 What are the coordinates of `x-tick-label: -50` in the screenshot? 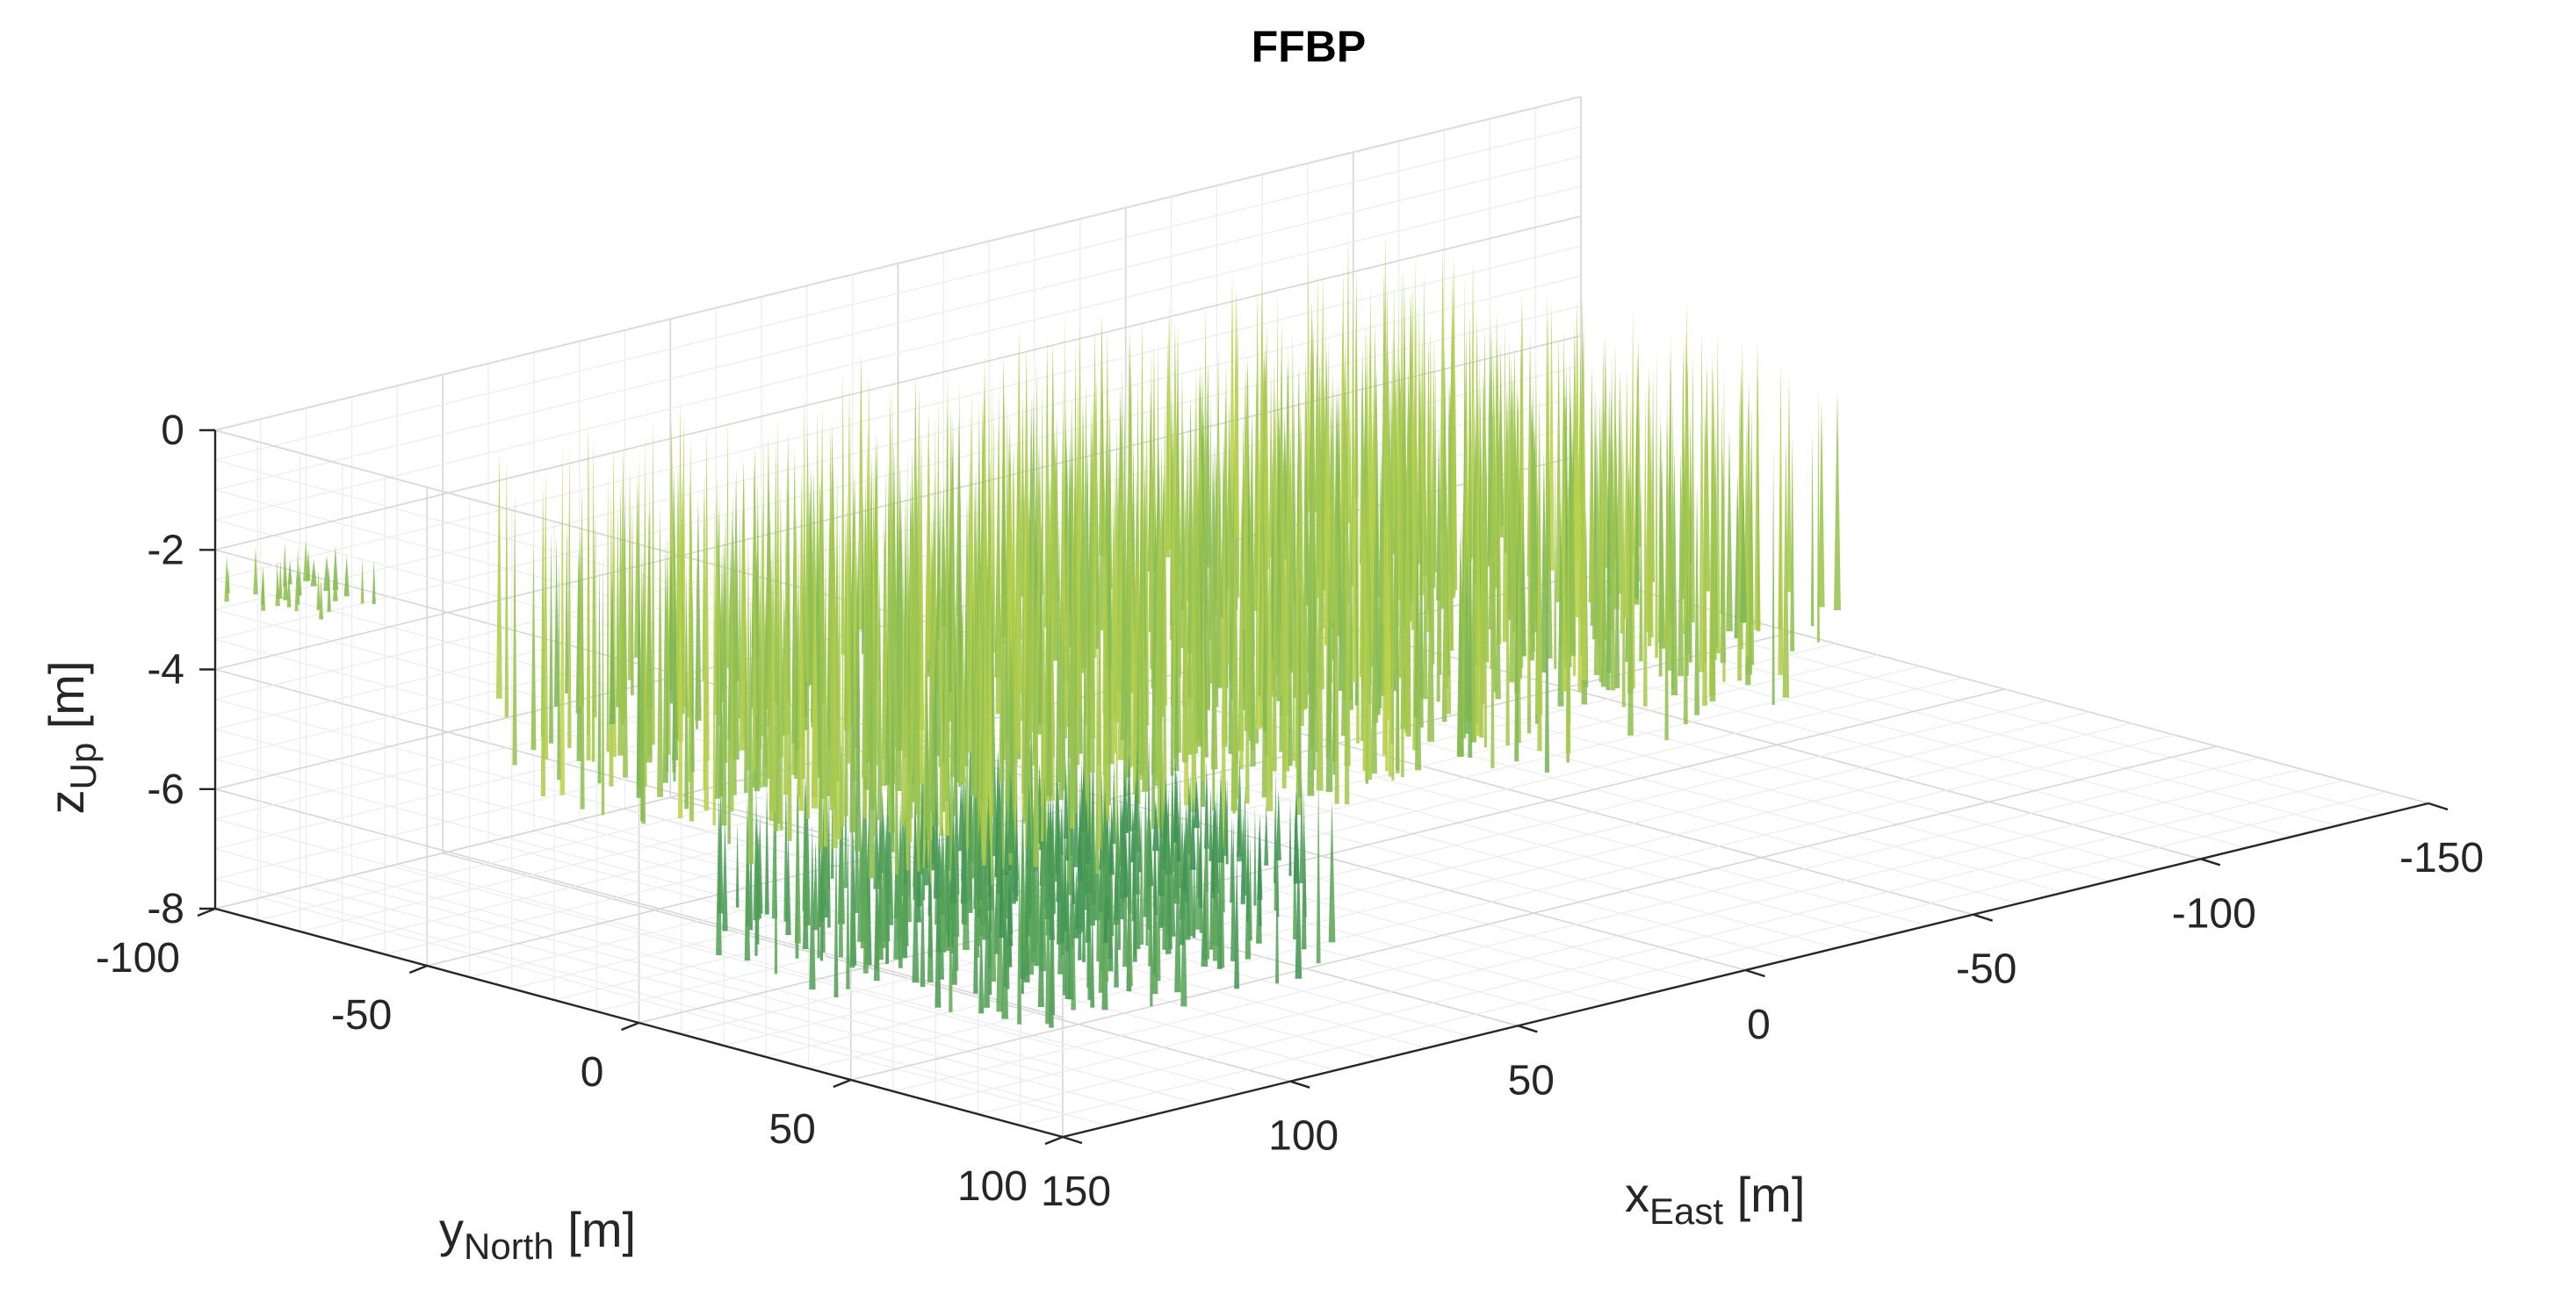 It's located at (1986, 969).